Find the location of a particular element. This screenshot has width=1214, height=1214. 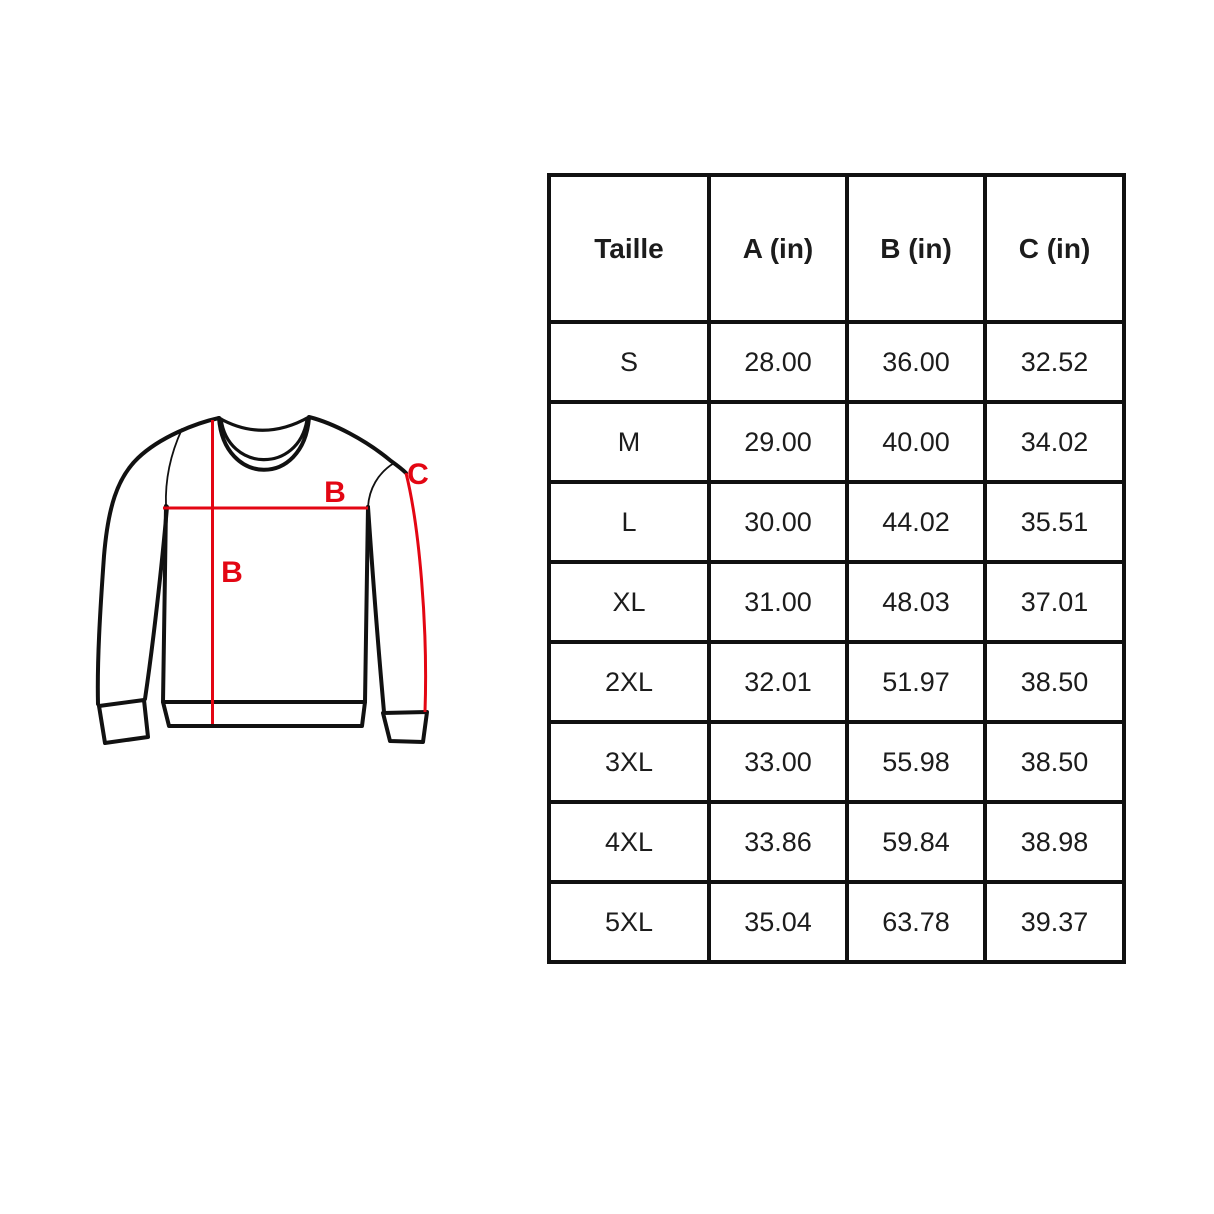

cell-b: 59.84 is located at coordinates (916, 842).